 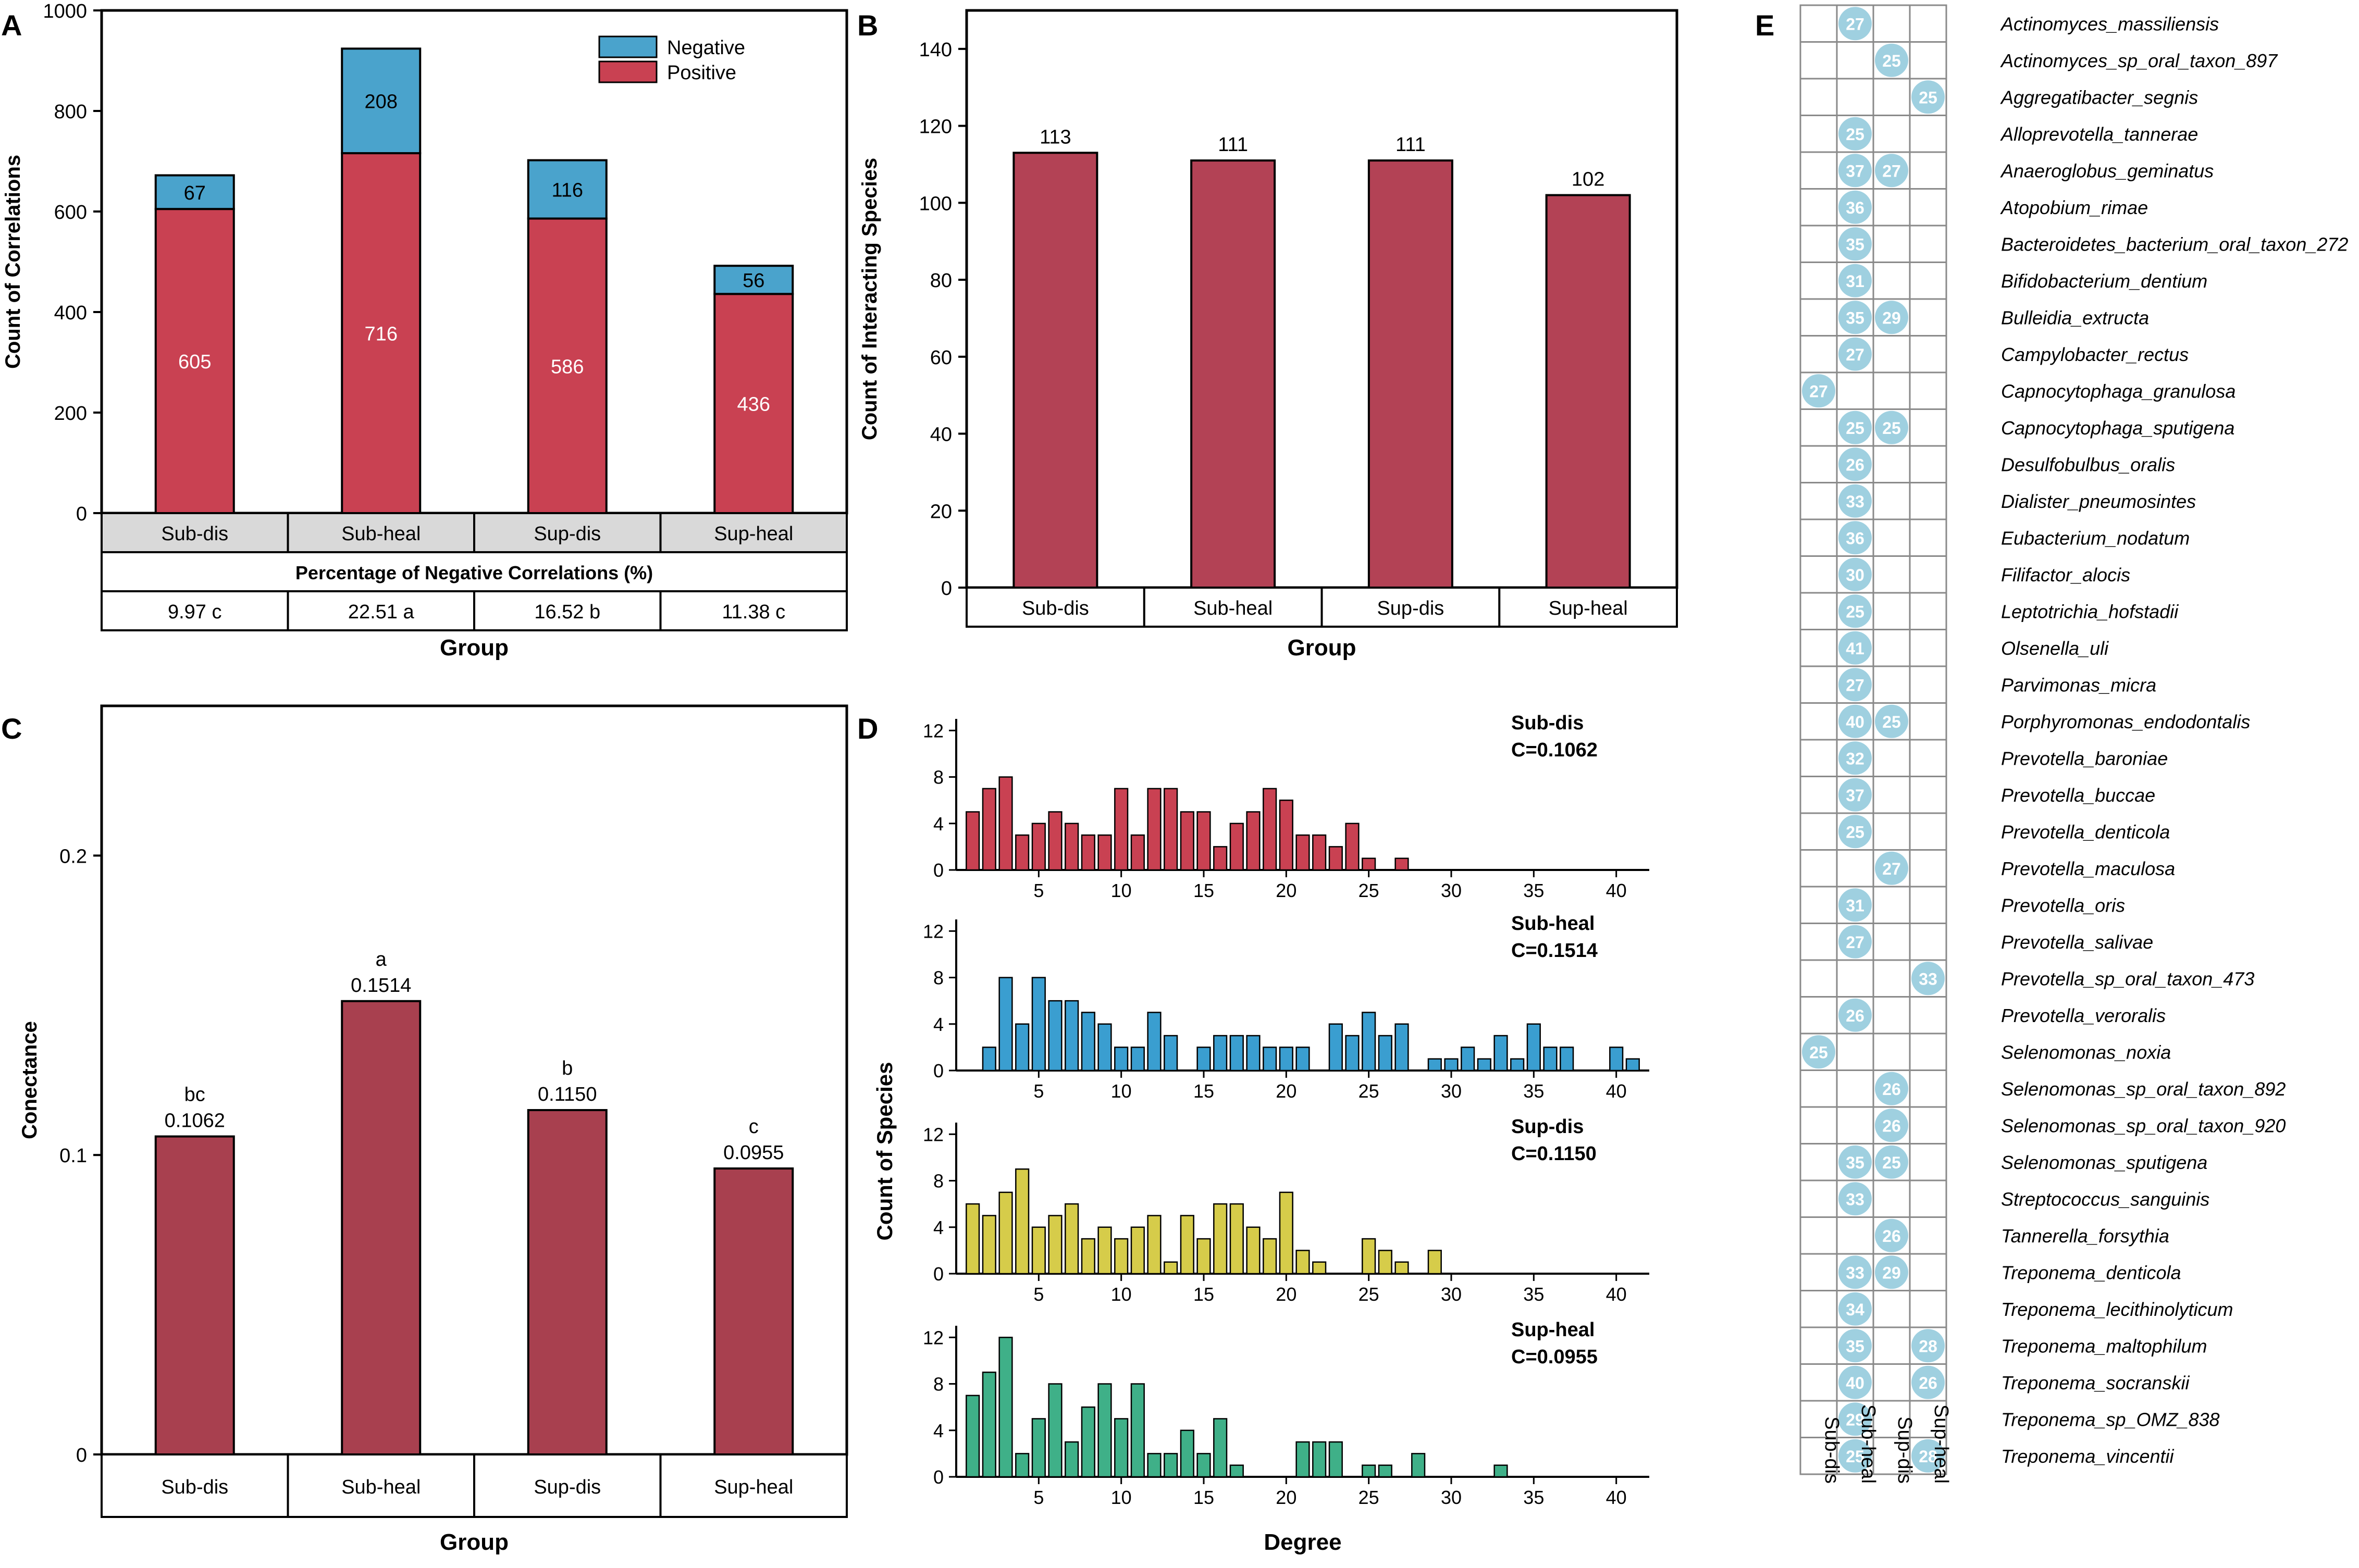 What do you see at coordinates (706, 48) in the screenshot?
I see `legend-label-negative: Negative` at bounding box center [706, 48].